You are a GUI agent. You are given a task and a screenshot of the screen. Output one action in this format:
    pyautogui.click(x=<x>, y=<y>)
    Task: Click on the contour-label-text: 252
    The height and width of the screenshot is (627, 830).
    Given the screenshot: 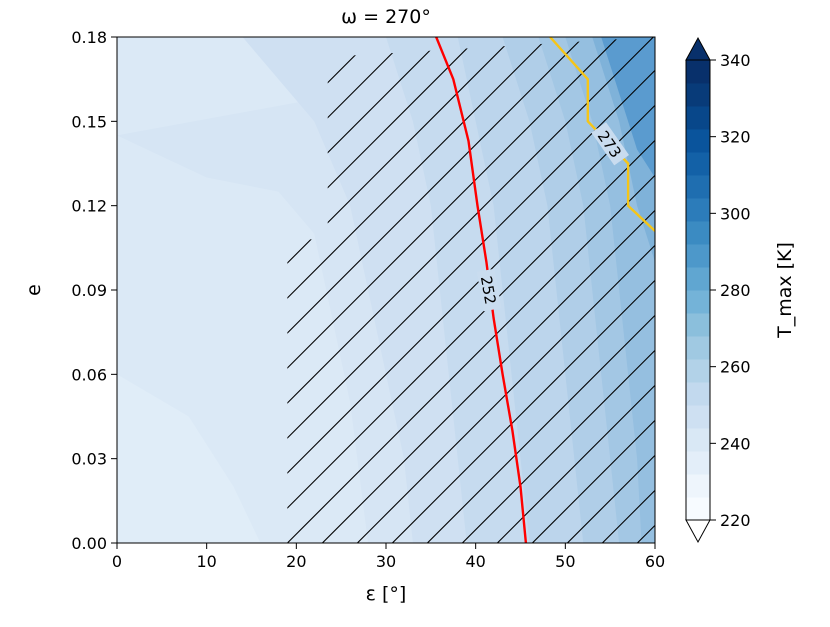 What is the action you would take?
    pyautogui.click(x=488, y=290)
    